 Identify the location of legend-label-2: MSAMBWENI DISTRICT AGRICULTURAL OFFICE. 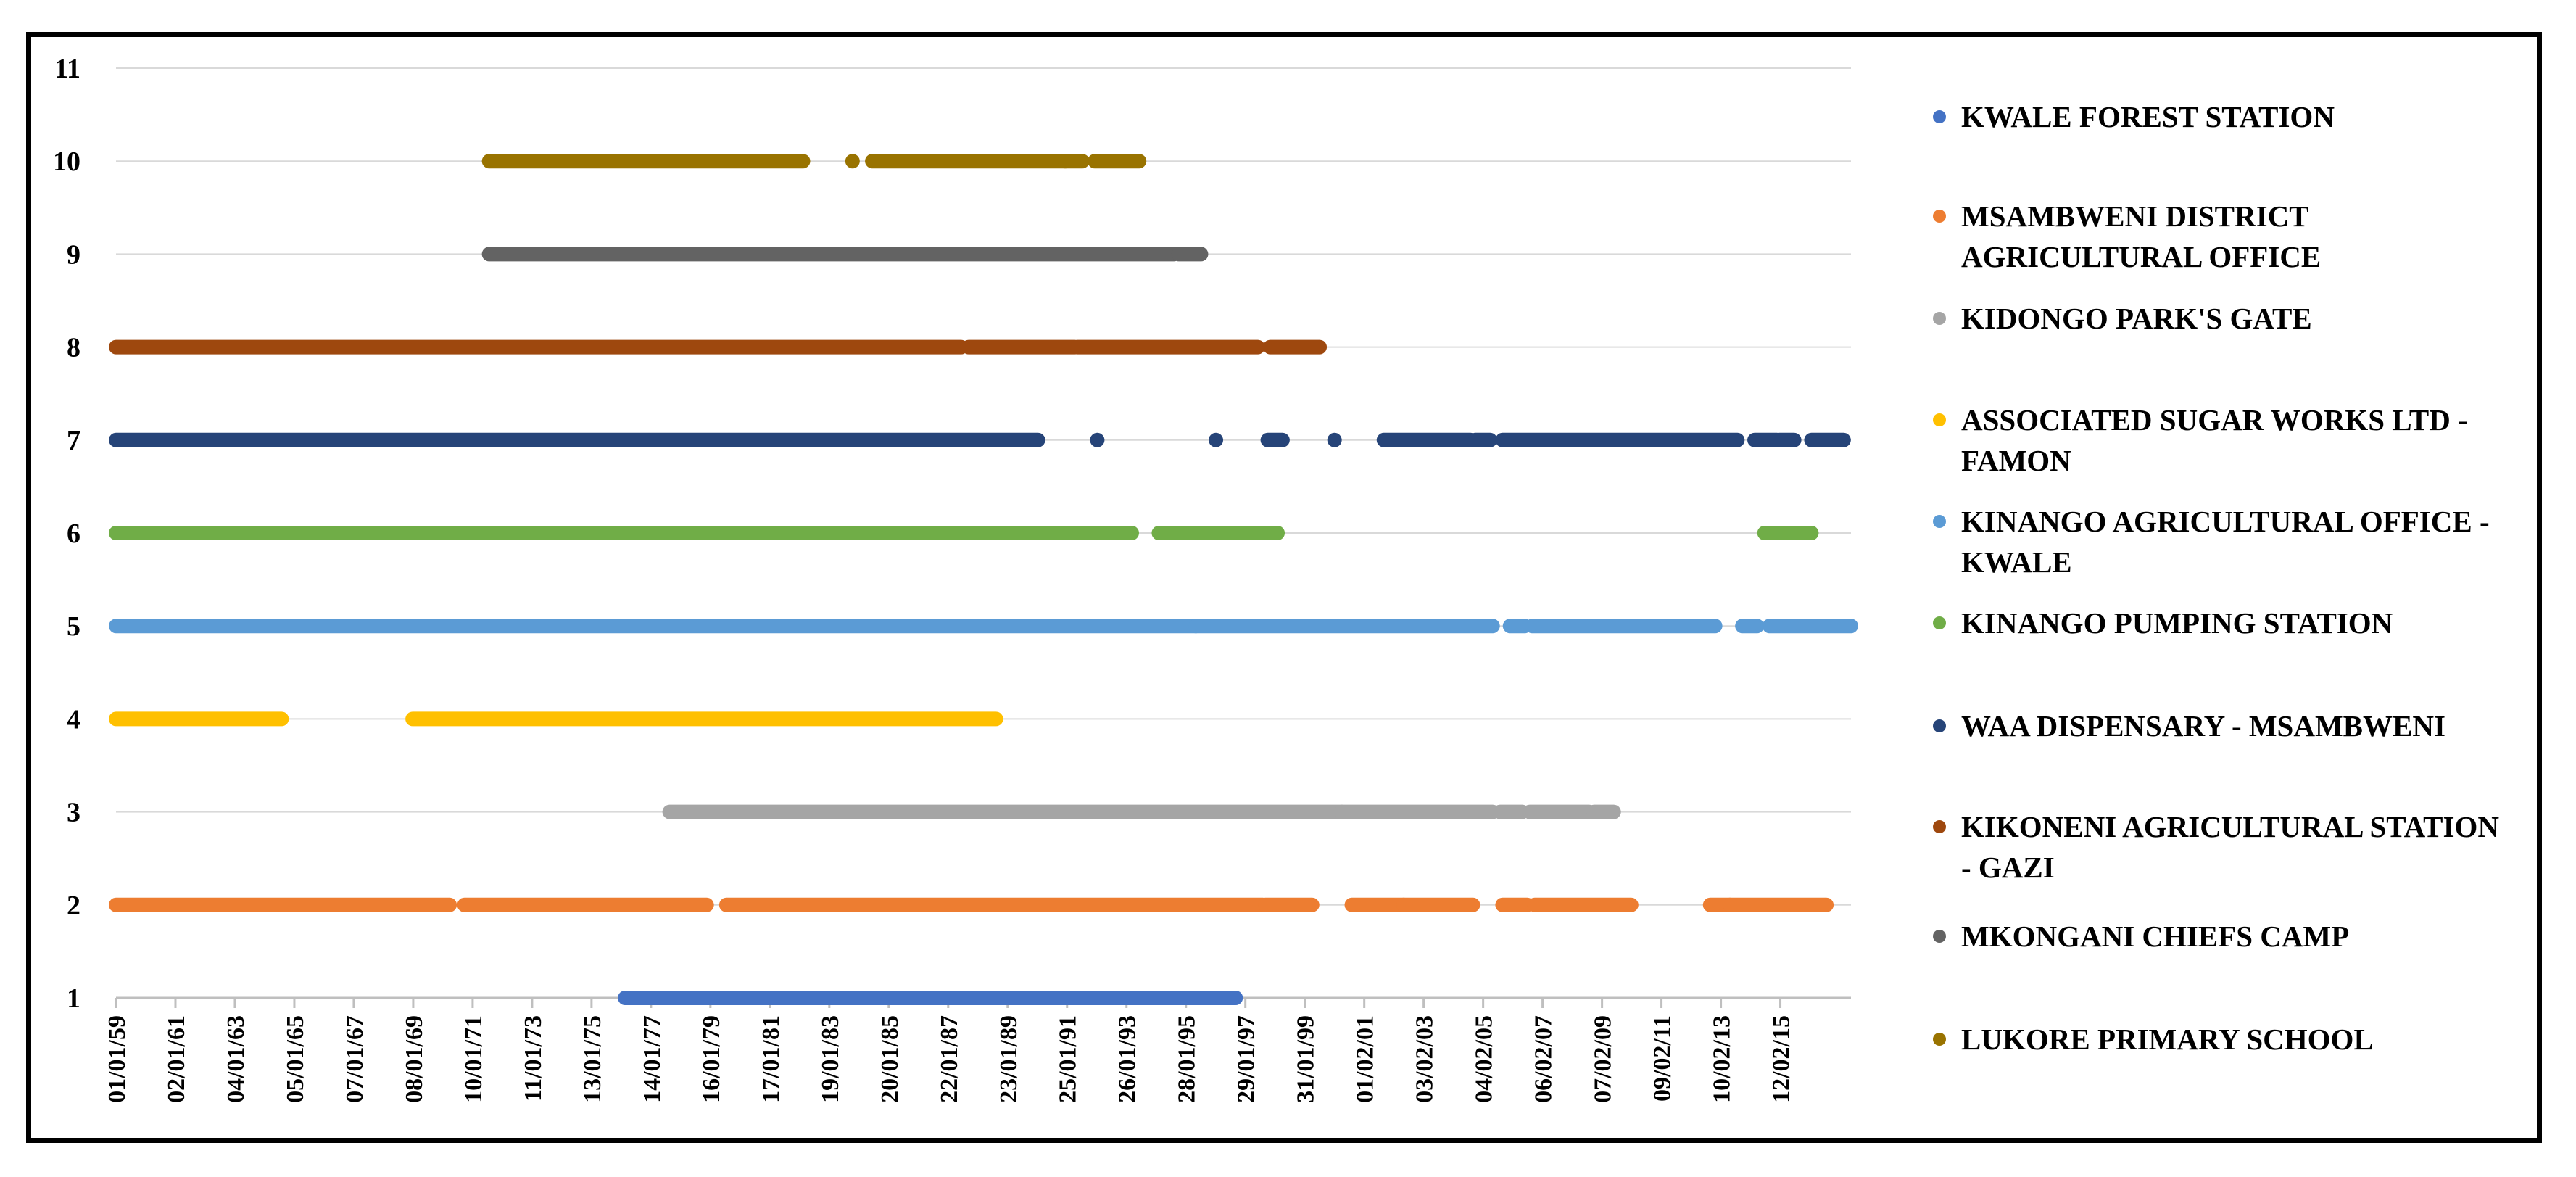
(2141, 236).